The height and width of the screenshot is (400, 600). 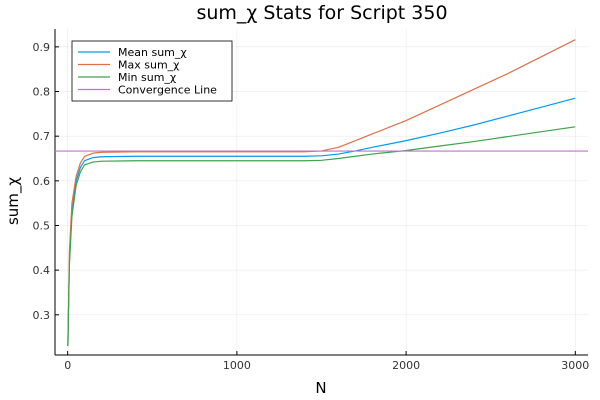 What do you see at coordinates (42, 47) in the screenshot?
I see `y-tick-label: 0.9` at bounding box center [42, 47].